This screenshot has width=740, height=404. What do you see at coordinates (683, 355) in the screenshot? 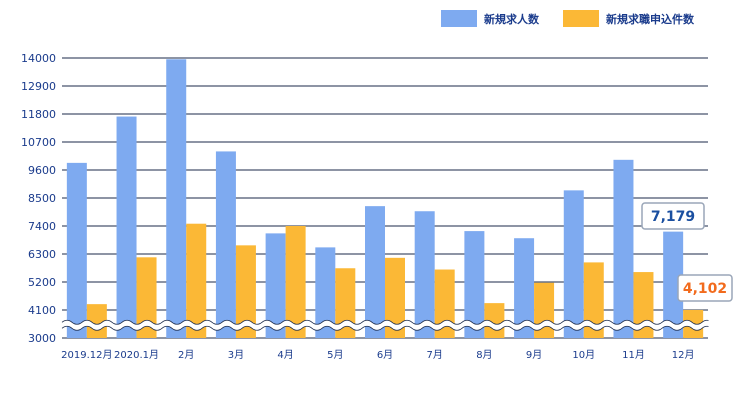
I see `x-category-label: 12月` at bounding box center [683, 355].